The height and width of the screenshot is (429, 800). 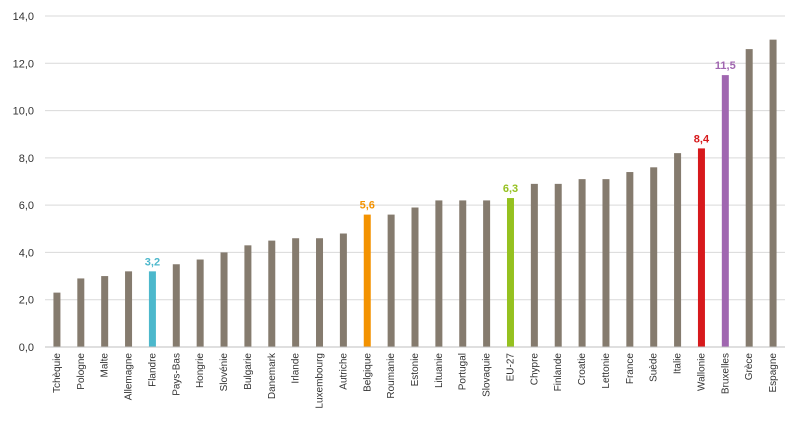 What do you see at coordinates (367, 206) in the screenshot?
I see `data-label: 5,6` at bounding box center [367, 206].